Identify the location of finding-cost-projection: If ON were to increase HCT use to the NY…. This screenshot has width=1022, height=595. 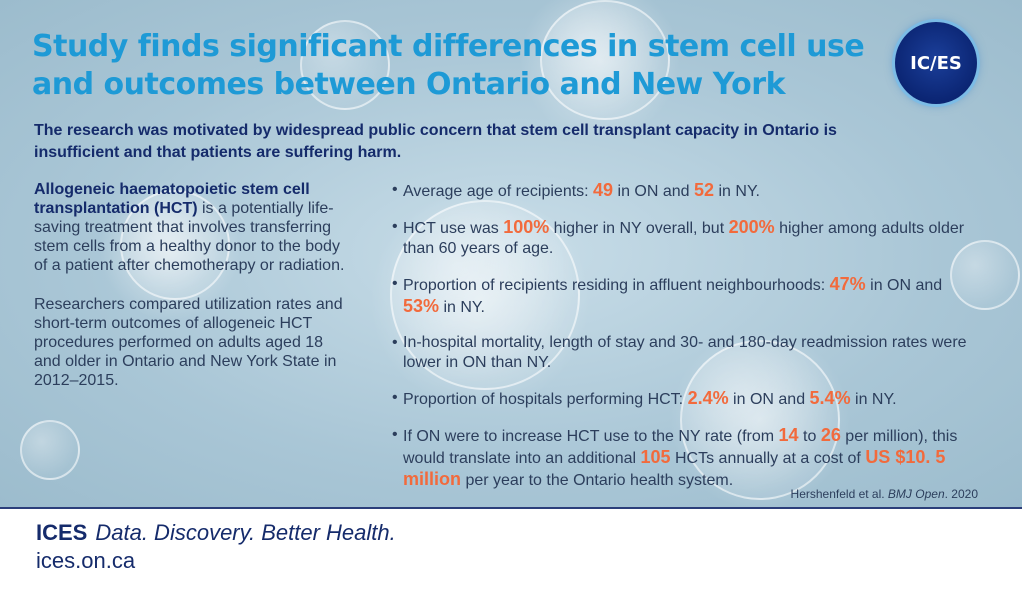
(687, 458).